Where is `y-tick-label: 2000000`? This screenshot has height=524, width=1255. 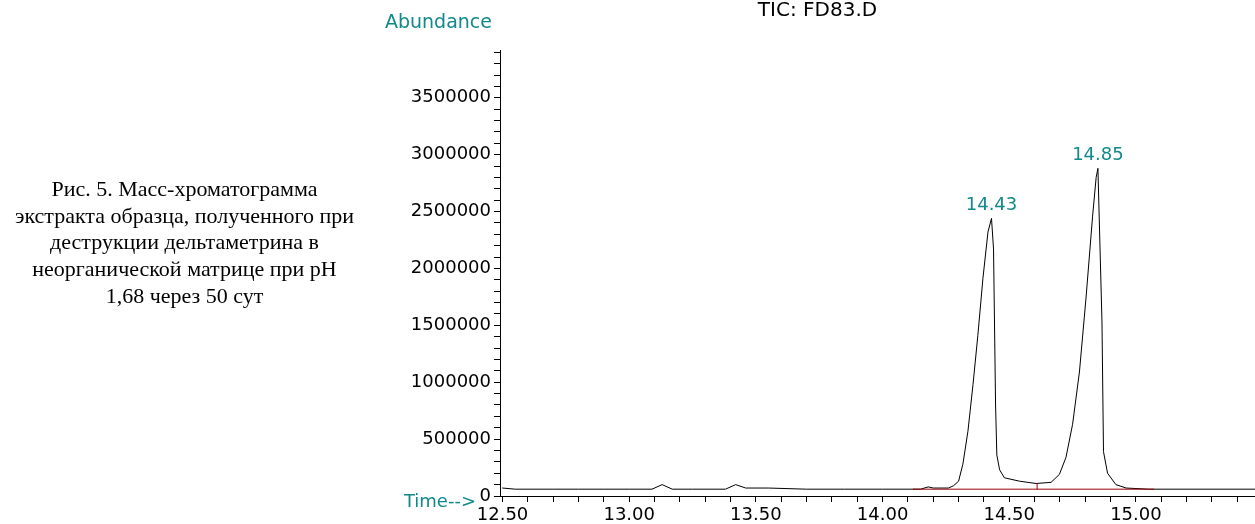 y-tick-label: 2000000 is located at coordinates (450, 267).